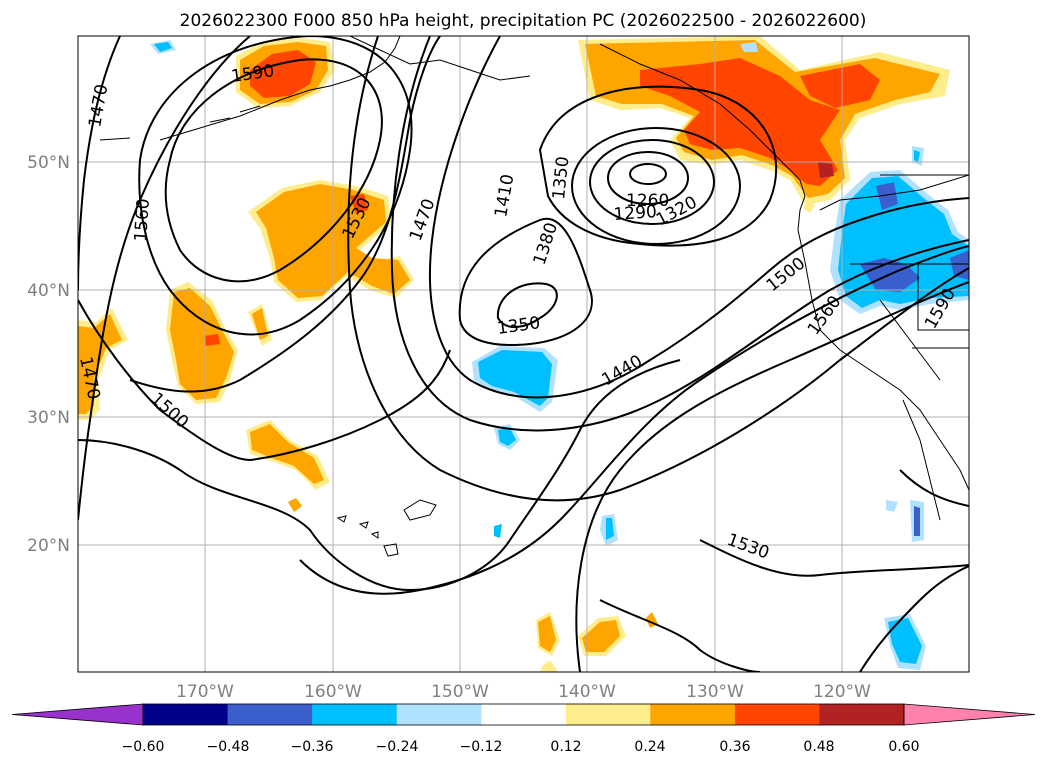 The width and height of the screenshot is (1047, 765). I want to click on colorbar-tick-label: −0.48, so click(228, 747).